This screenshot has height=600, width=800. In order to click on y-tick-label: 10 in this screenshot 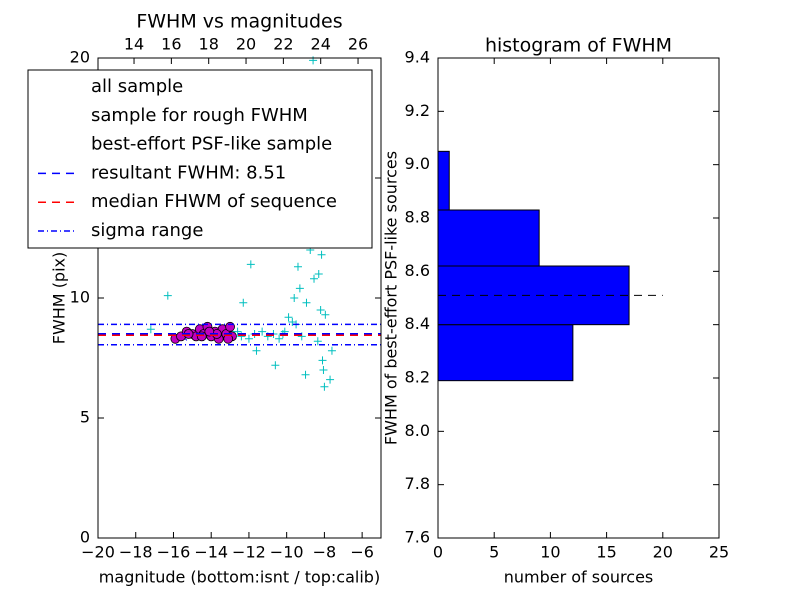, I will do `click(80, 297)`.